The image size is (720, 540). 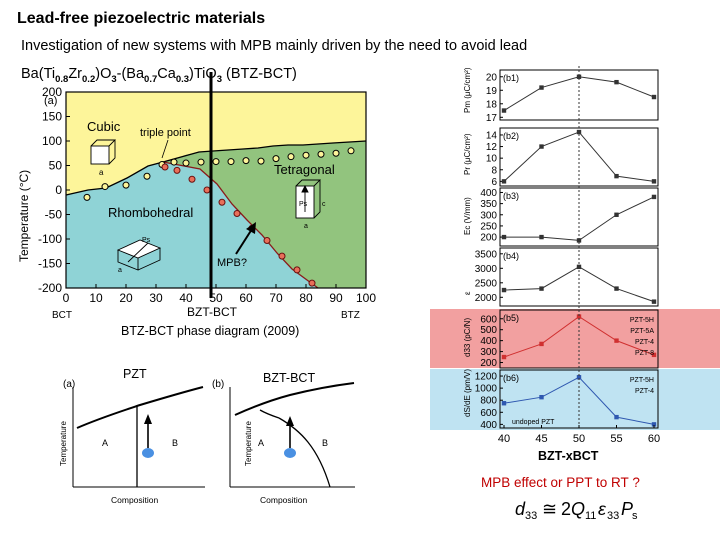 I want to click on panel-legend-label: PZT-5A, so click(x=642, y=331).